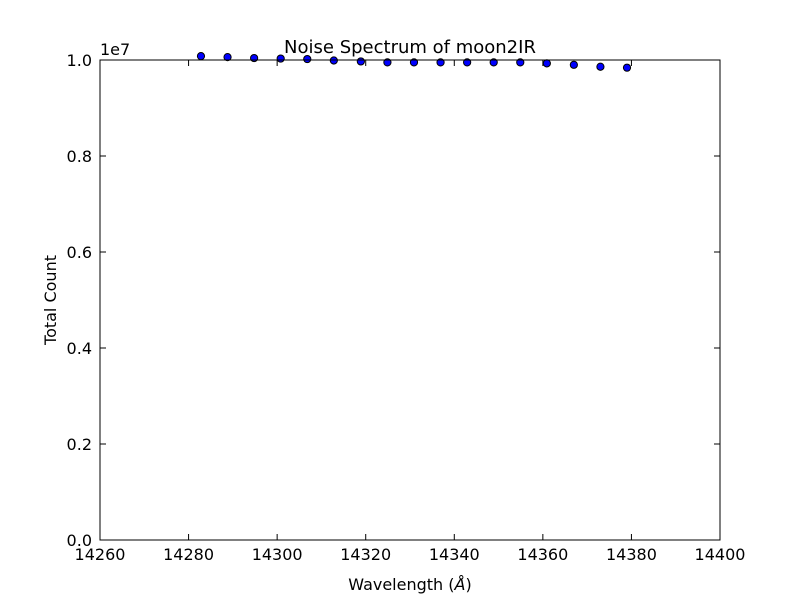 Image resolution: width=800 pixels, height=600 pixels. Describe the element at coordinates (115, 49) in the screenshot. I see `y-multiplier-label: 1e7` at that location.